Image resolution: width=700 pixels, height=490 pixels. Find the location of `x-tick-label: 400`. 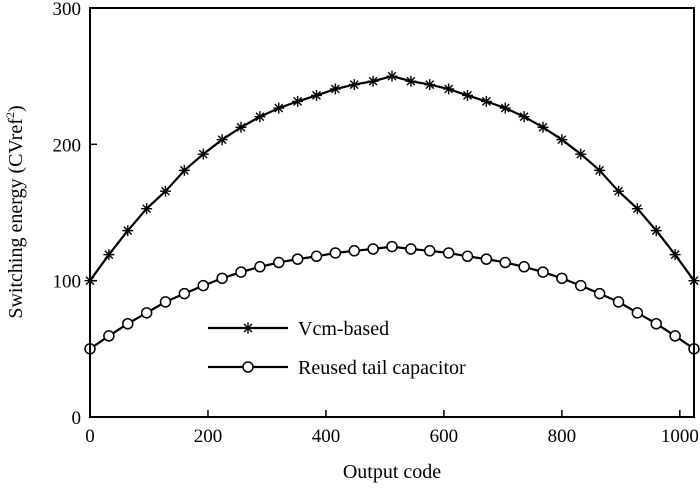

x-tick-label: 400 is located at coordinates (326, 436).